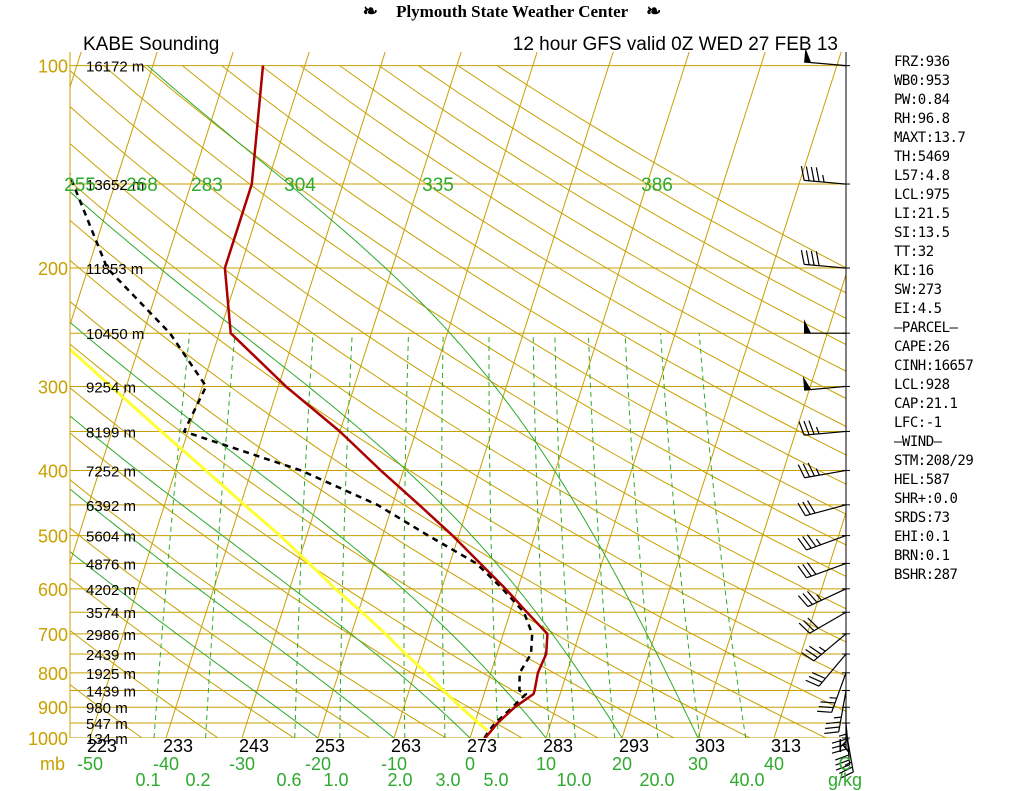  Describe the element at coordinates (107, 708) in the screenshot. I see `height-label: 980 m` at that location.